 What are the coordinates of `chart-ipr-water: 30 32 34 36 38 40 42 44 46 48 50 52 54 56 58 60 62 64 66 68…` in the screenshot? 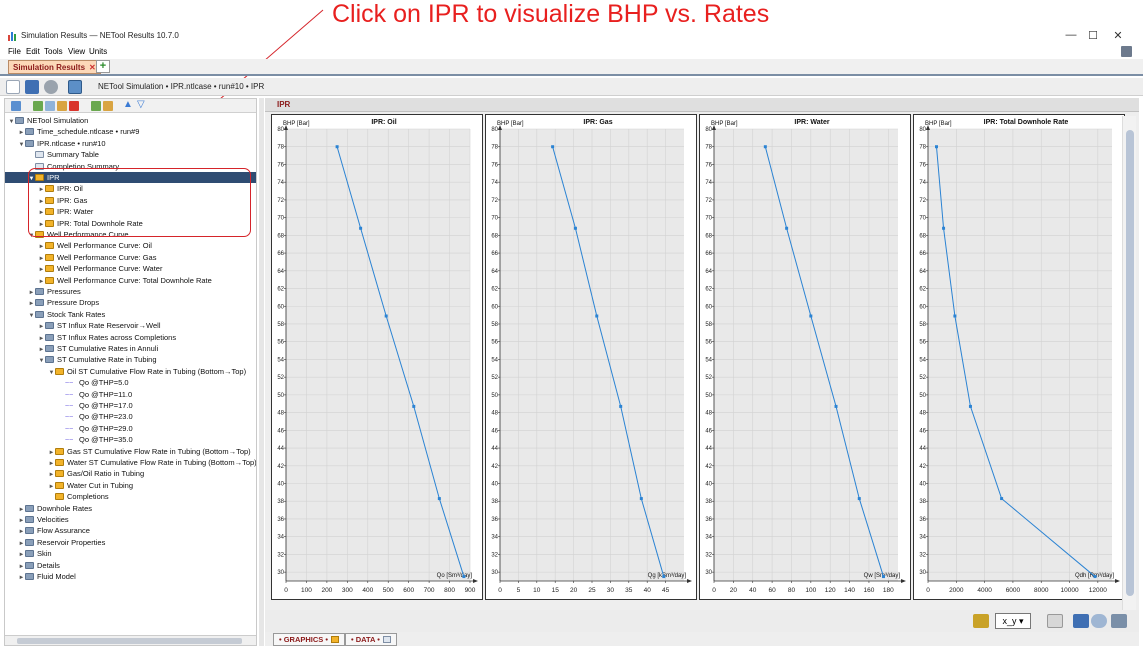 It's located at (805, 357).